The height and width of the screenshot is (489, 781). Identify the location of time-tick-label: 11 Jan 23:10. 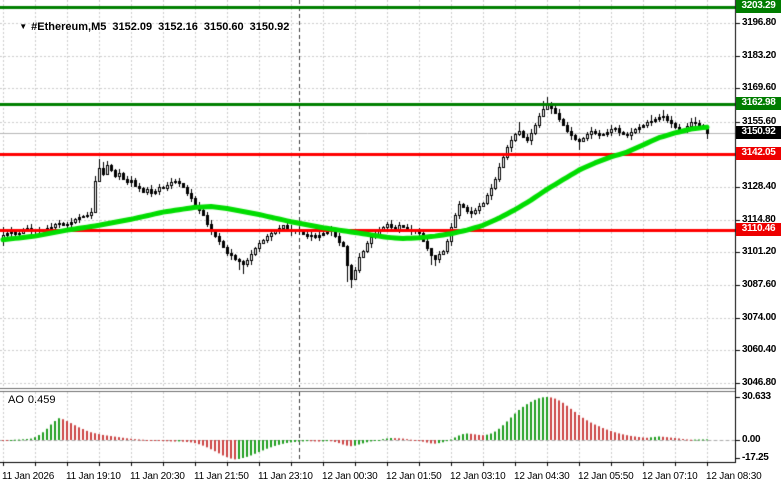
(285, 476).